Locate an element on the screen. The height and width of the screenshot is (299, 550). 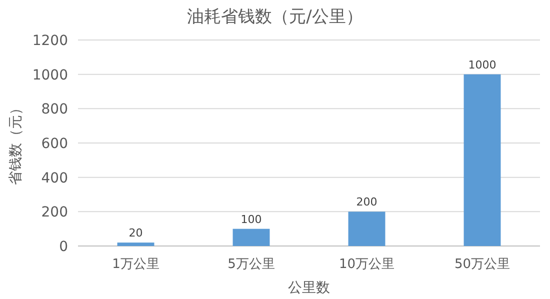
x-tick-label: 5万公里 is located at coordinates (251, 264).